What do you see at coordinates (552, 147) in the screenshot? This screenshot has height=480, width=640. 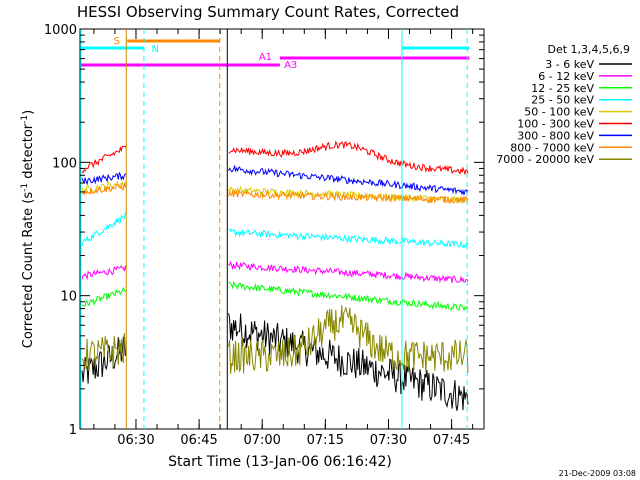 I see `legend-label: 800 - 7000 keV` at bounding box center [552, 147].